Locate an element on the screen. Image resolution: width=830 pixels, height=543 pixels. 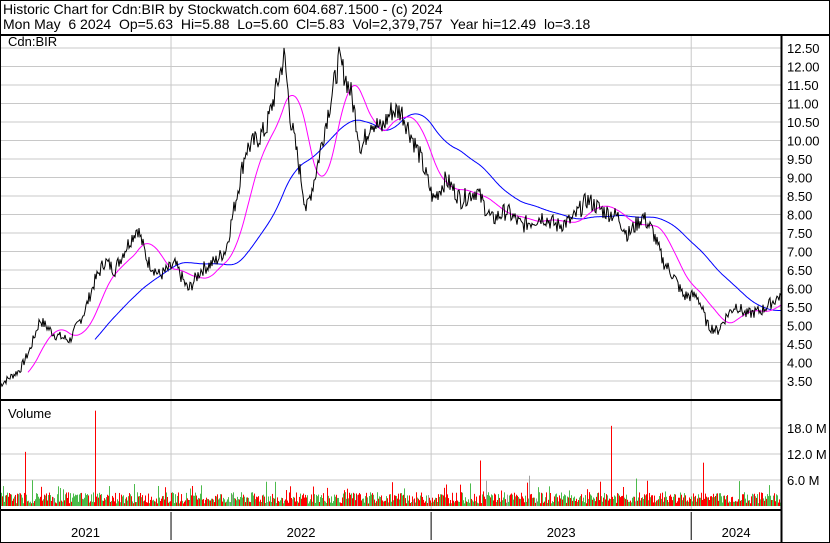
year-label: 2024 is located at coordinates (736, 532).